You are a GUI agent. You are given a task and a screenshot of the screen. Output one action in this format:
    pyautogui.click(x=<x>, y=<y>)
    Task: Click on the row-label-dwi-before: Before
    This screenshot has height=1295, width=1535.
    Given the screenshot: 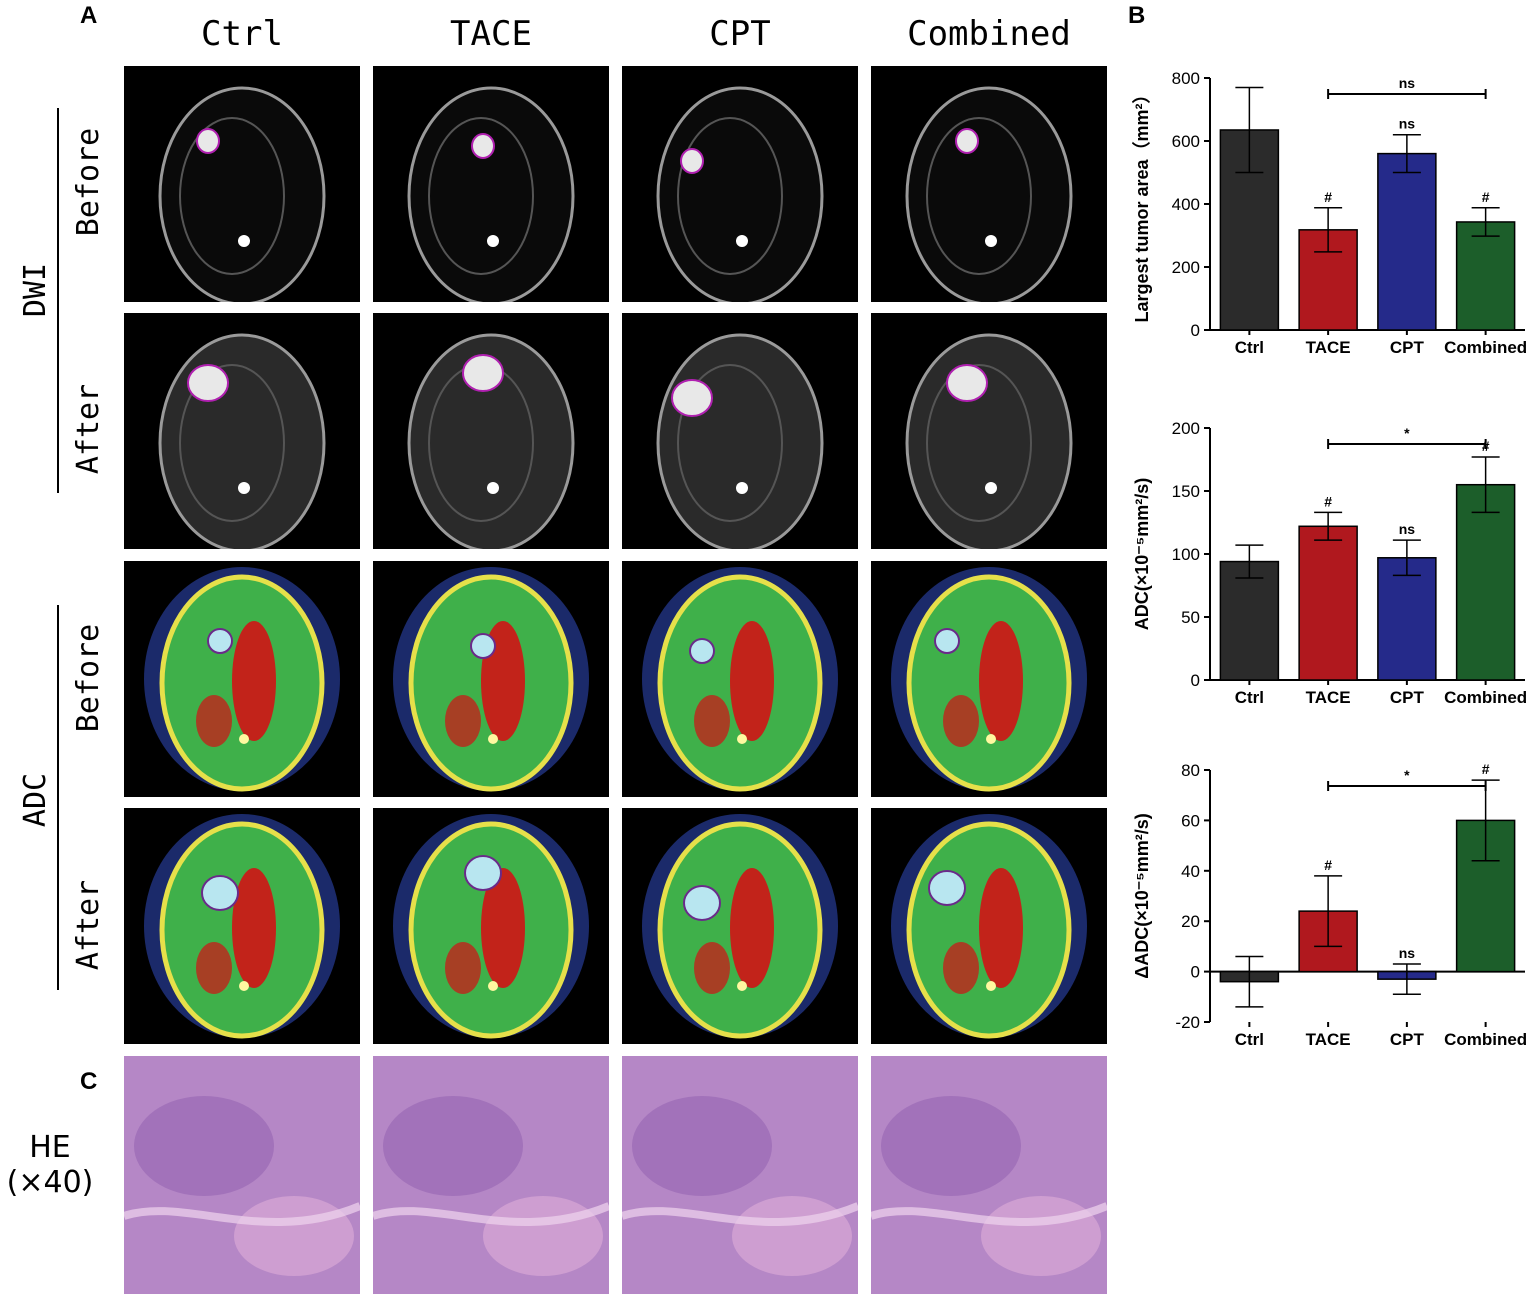 What is the action you would take?
    pyautogui.click(x=88, y=182)
    